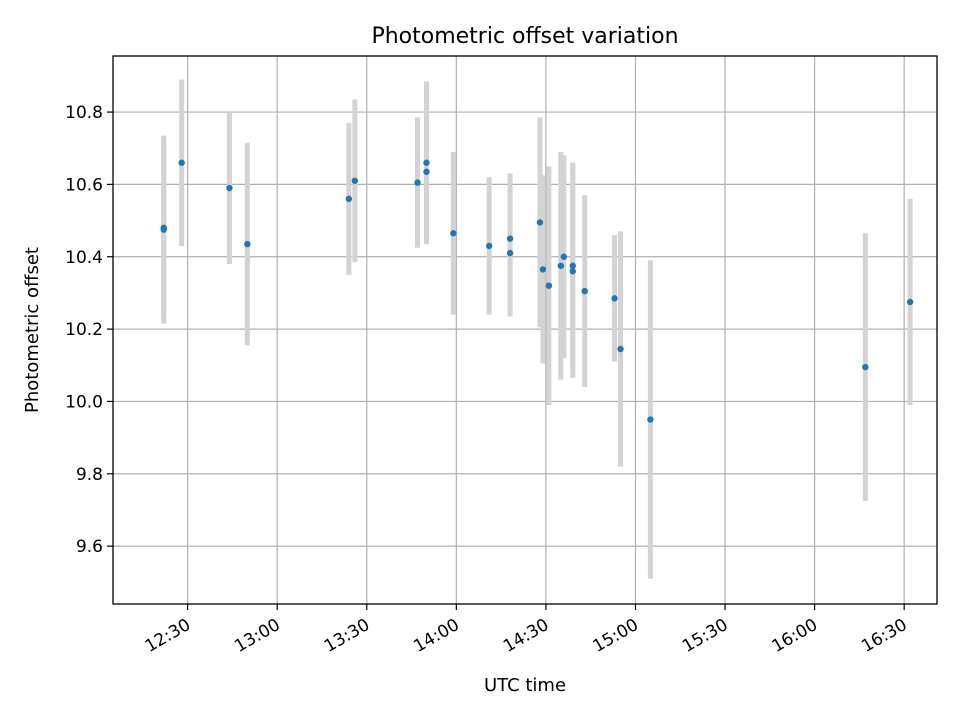  Describe the element at coordinates (89, 547) in the screenshot. I see `y-tick-label: 9.6` at that location.